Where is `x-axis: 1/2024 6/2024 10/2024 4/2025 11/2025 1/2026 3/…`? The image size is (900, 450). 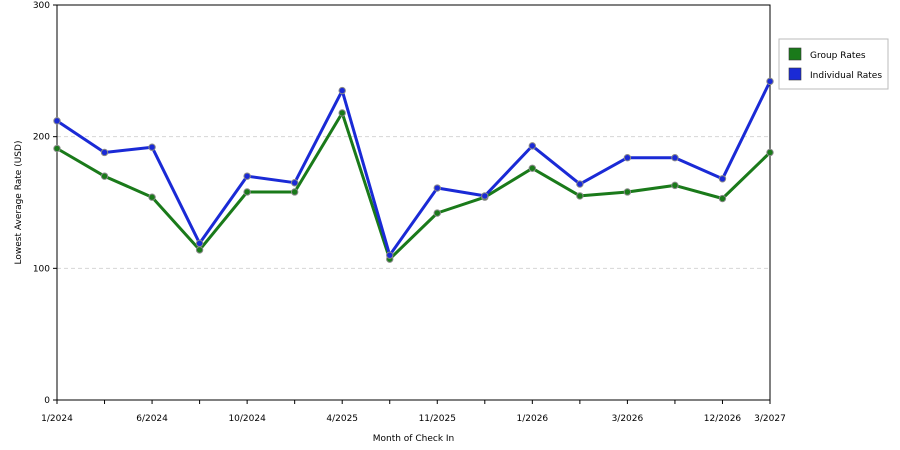 x-axis: 1/2024 6/2024 10/2024 4/2025 11/2025 1/2026 3/… is located at coordinates (413, 412).